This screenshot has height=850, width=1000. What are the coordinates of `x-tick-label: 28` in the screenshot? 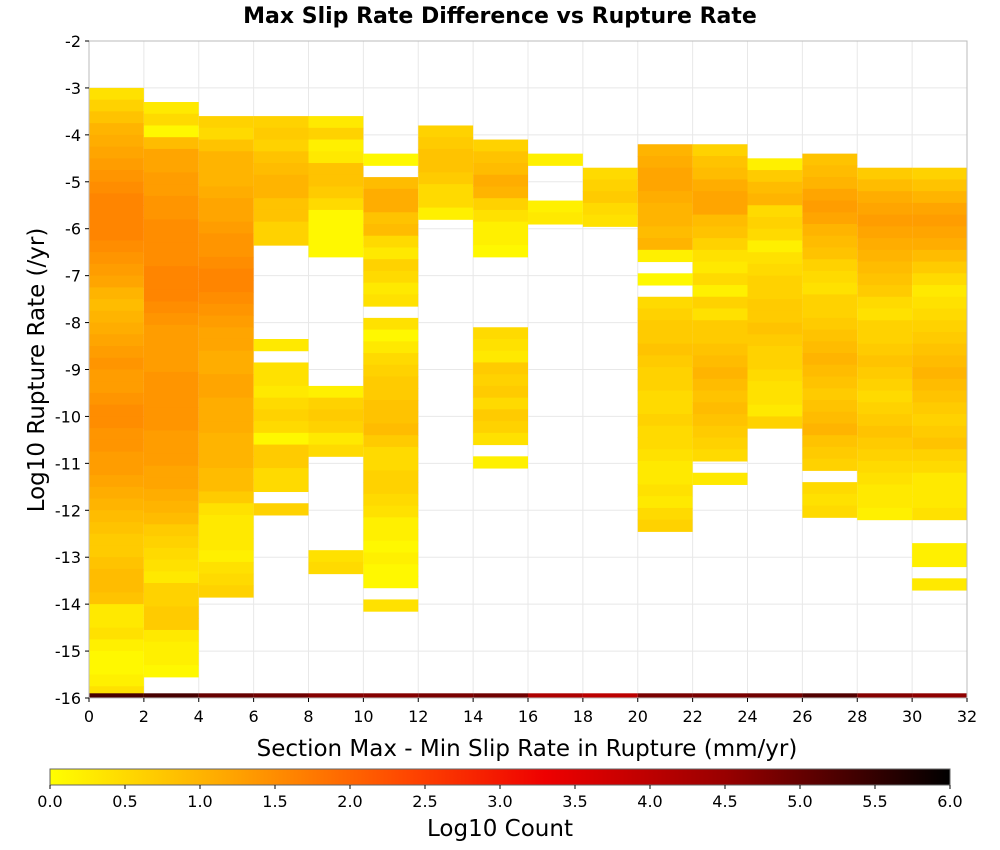 It's located at (857, 716).